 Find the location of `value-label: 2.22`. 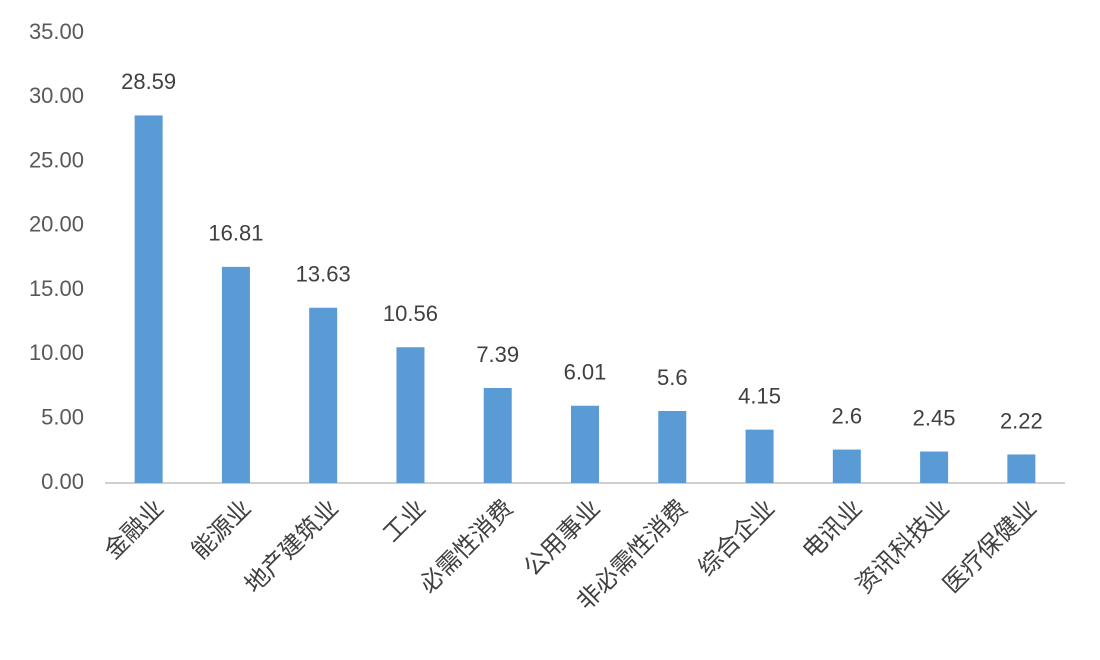

value-label: 2.22 is located at coordinates (1021, 420).